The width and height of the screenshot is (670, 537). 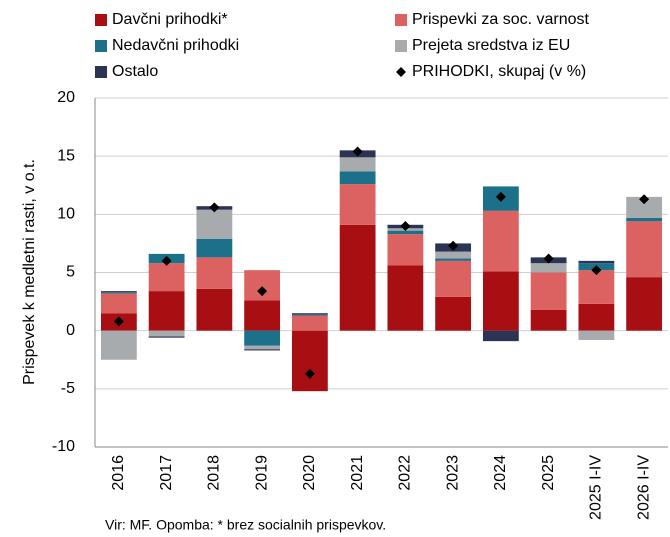 I want to click on legend-label: Prejeta sredstva iz EU, so click(x=491, y=45).